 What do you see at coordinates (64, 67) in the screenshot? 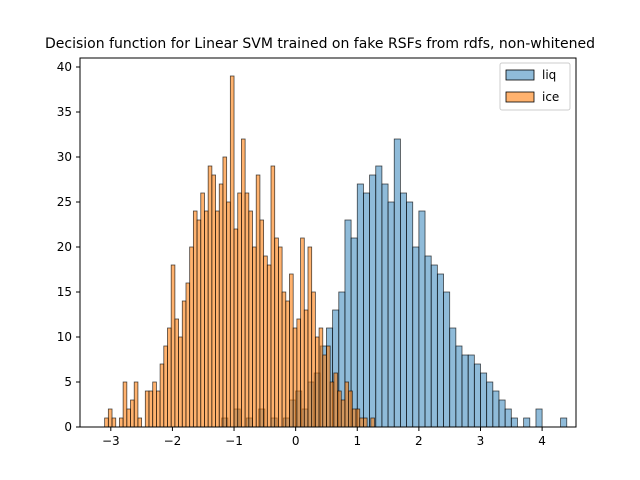
I see `y-tick-label: 40` at bounding box center [64, 67].